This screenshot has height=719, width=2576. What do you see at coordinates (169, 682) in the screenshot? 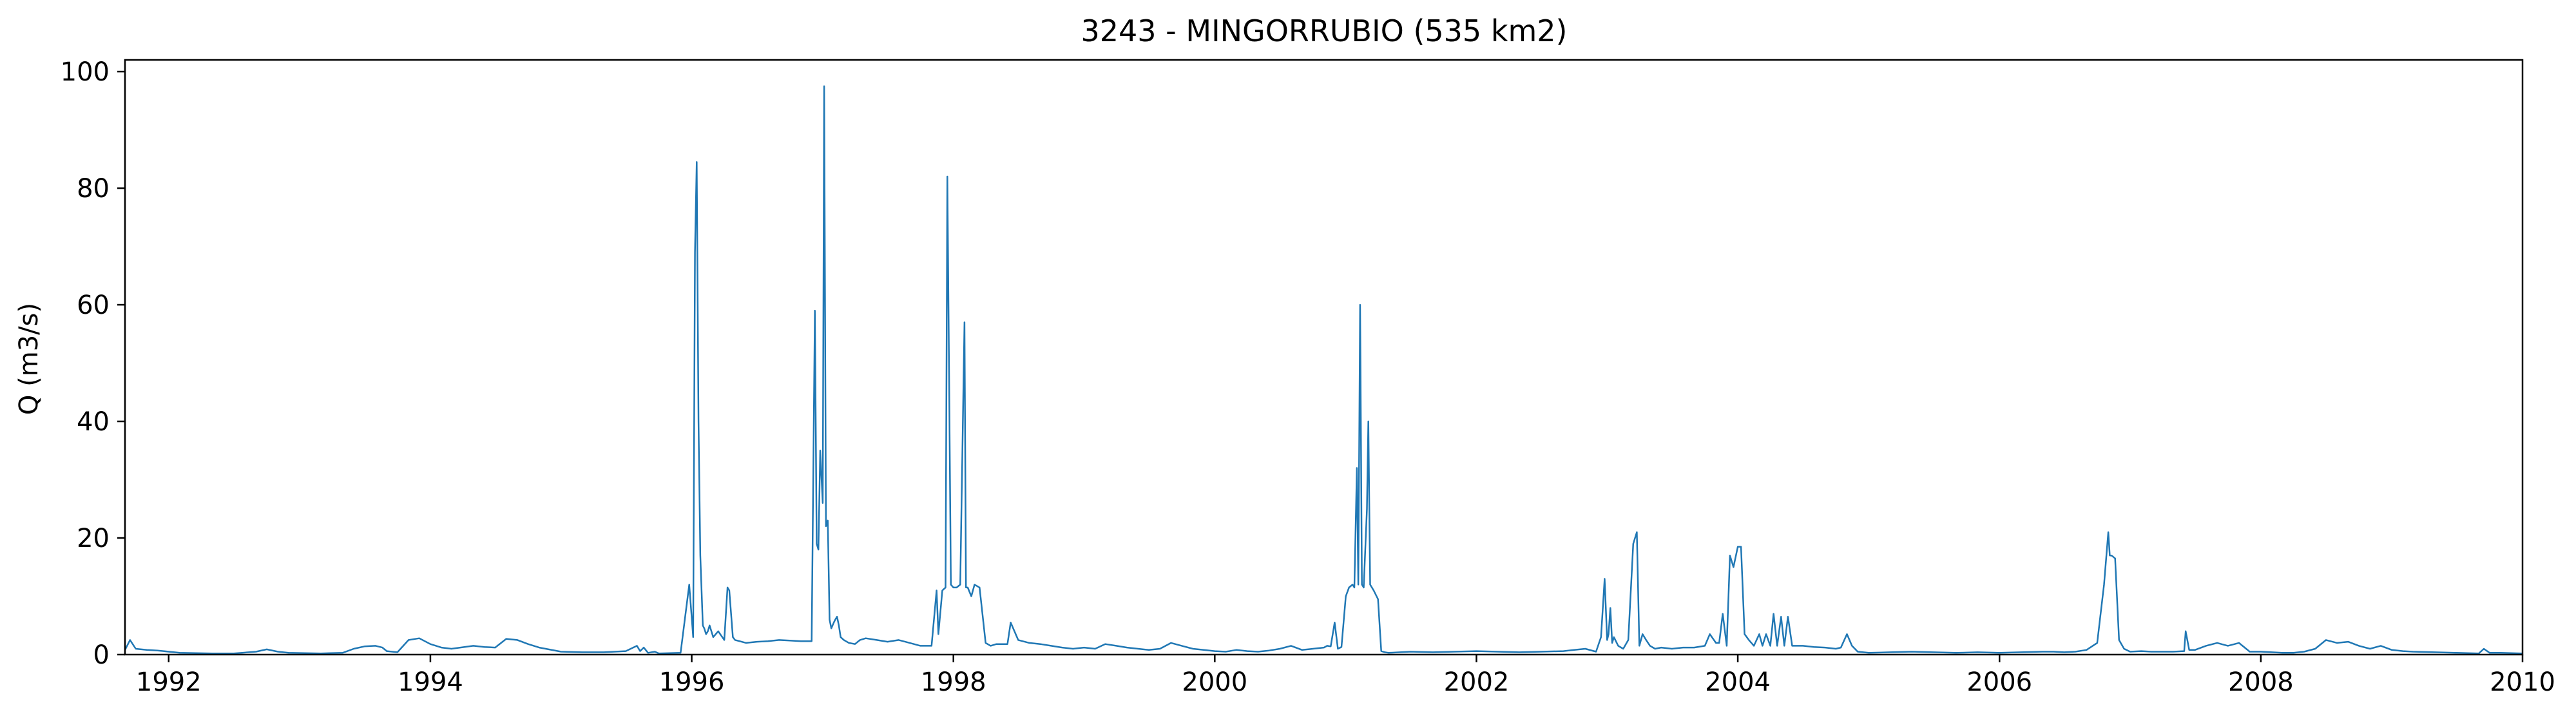
I see `x-tick-label-0: 1992` at bounding box center [169, 682].